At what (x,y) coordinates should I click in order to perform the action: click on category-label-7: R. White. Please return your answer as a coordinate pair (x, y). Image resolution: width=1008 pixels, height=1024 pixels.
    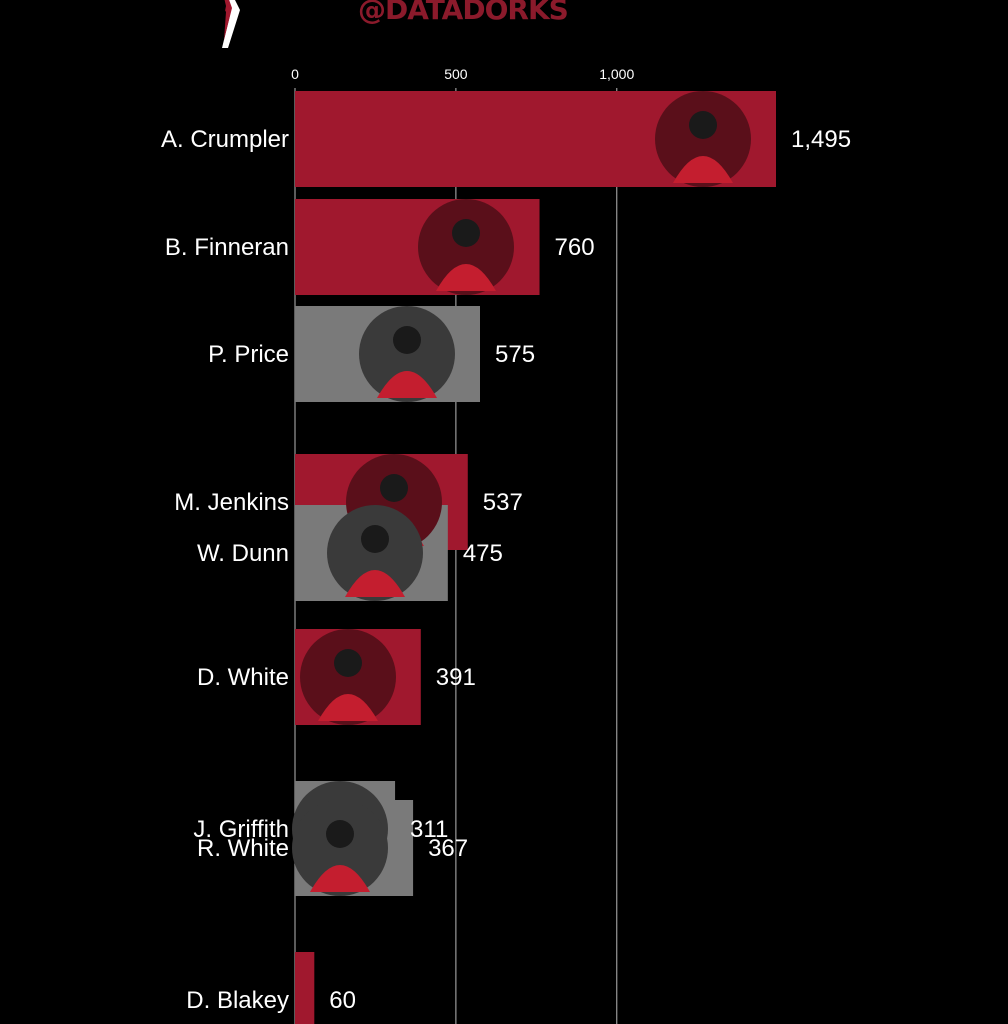
    Looking at the image, I should click on (243, 848).